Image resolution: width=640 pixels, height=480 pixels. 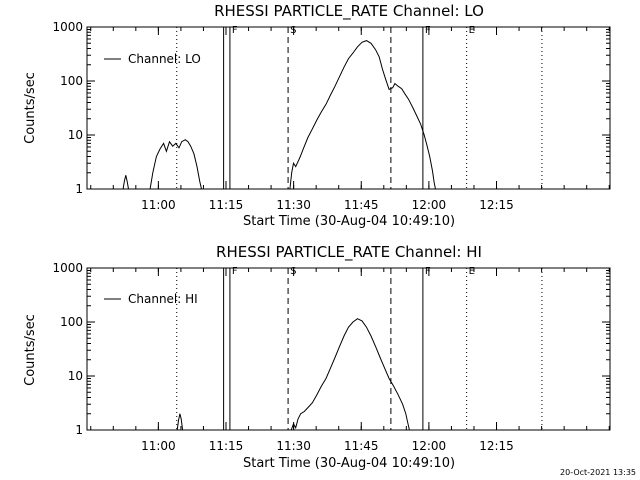 I want to click on legend-label: Channel: HI, so click(x=163, y=299).